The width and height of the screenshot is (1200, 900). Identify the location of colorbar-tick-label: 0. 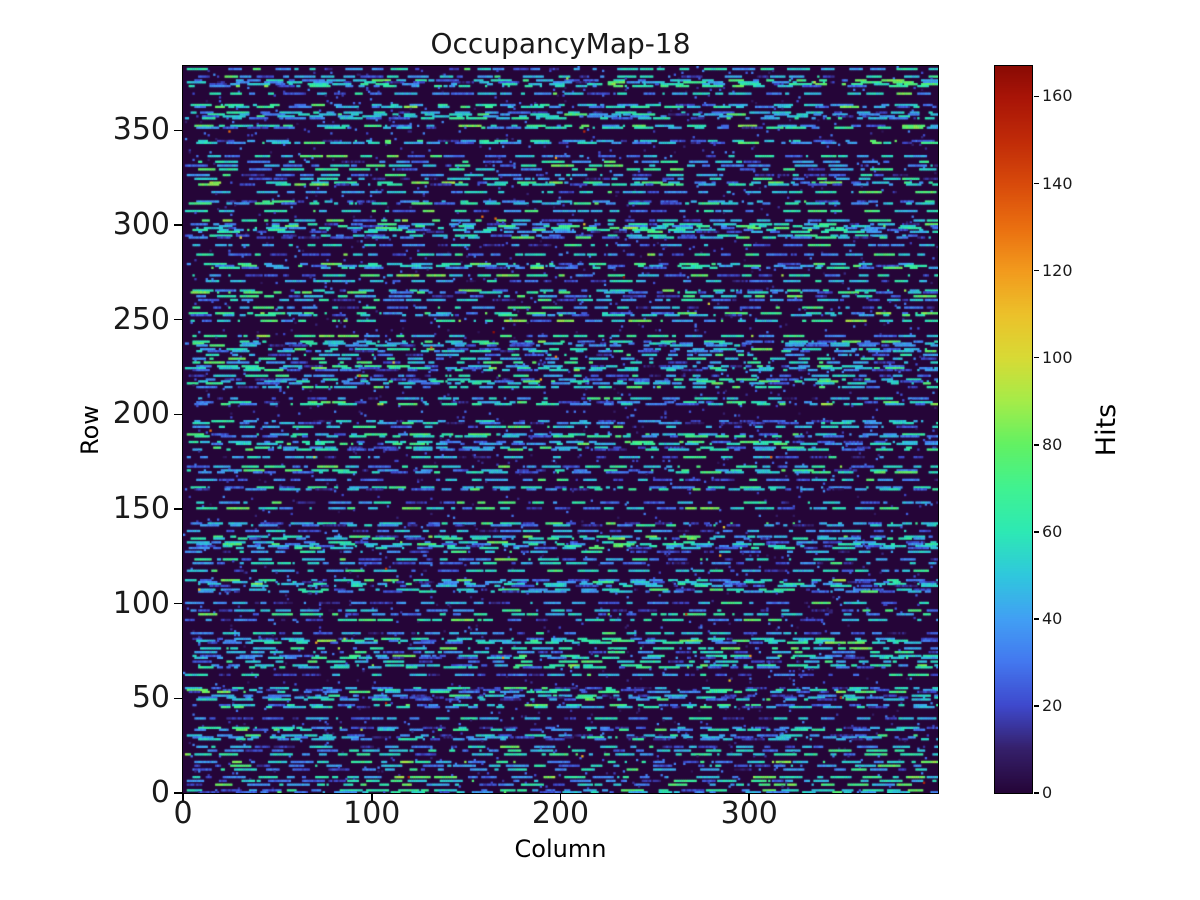
(1047, 792).